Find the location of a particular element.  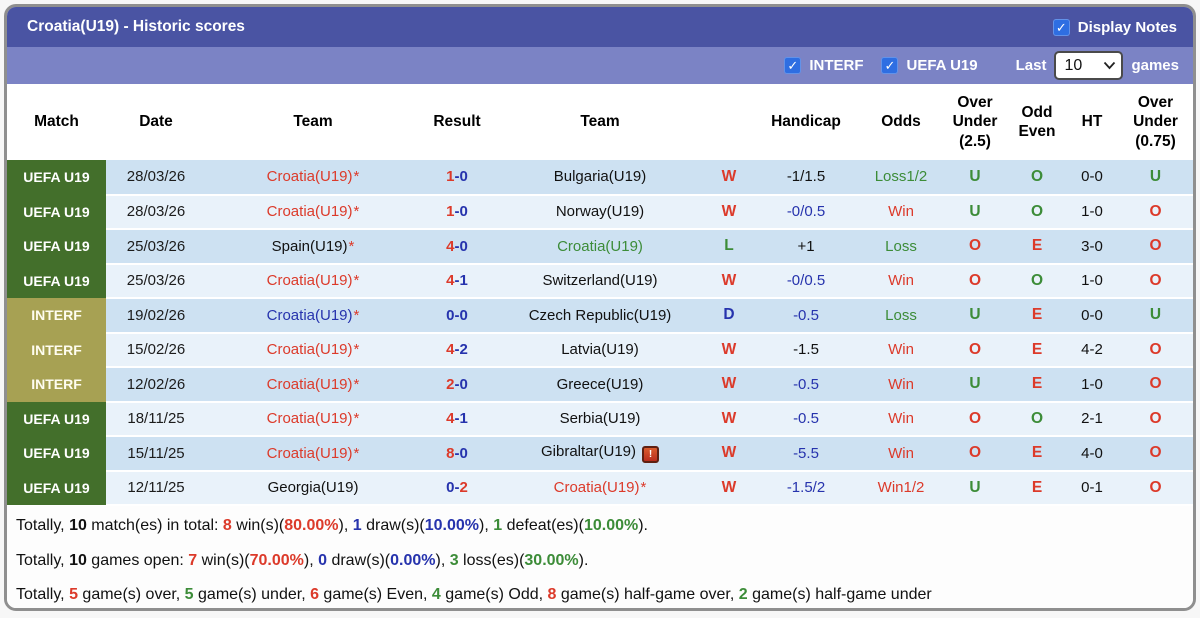

competition-label: INTERF is located at coordinates (56, 349).